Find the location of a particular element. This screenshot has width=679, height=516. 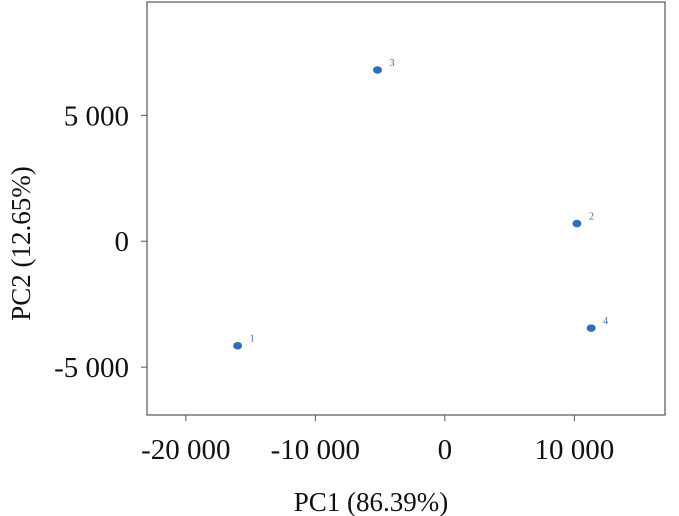

data-point-label-2: 2 is located at coordinates (591, 217).